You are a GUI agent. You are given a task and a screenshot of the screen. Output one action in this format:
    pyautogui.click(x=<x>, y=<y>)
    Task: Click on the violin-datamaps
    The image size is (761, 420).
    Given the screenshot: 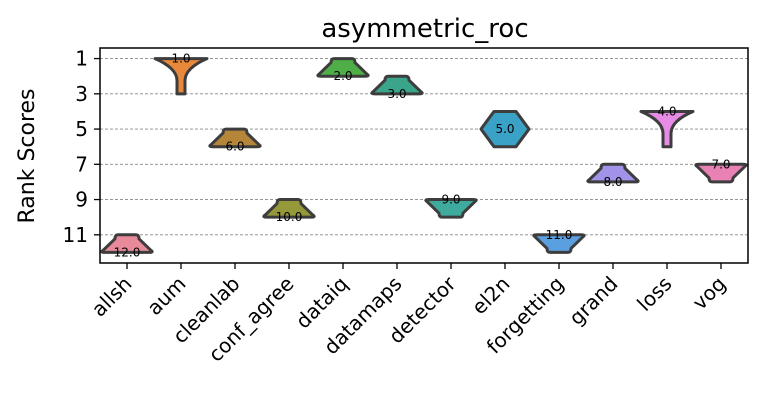 What is the action you would take?
    pyautogui.click(x=397, y=85)
    